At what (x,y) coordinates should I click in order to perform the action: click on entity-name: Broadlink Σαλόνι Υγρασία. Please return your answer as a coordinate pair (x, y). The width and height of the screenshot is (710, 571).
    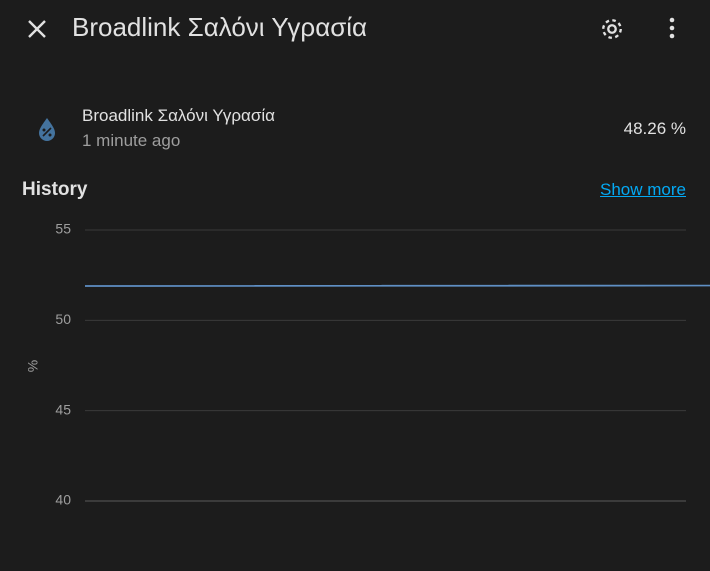
    Looking at the image, I should click on (178, 115).